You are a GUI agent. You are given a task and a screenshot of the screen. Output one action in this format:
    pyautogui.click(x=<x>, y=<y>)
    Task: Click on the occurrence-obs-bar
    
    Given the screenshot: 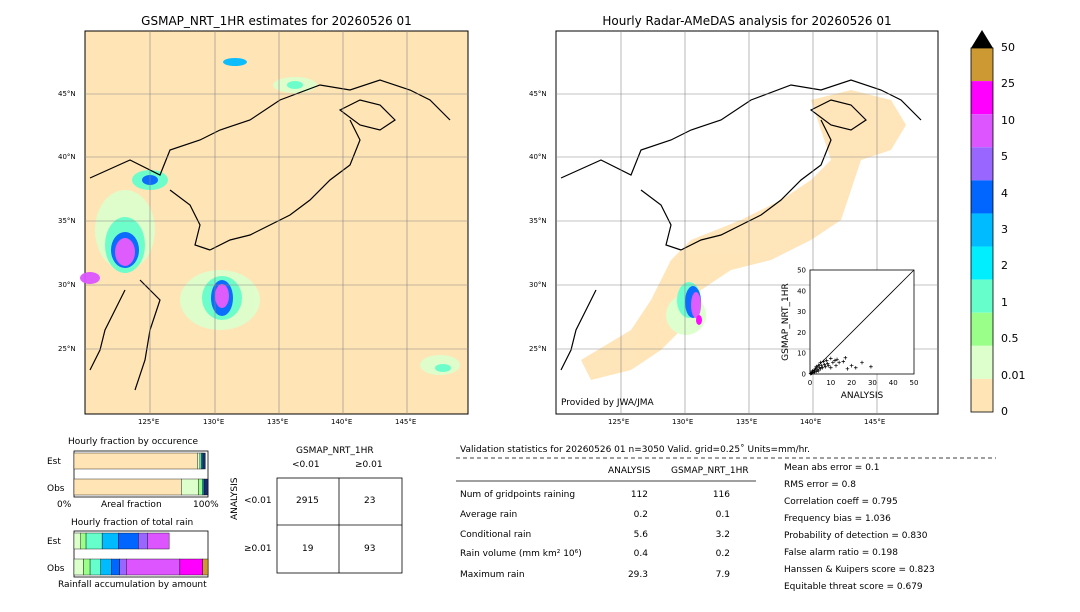 What is the action you would take?
    pyautogui.click(x=141, y=487)
    